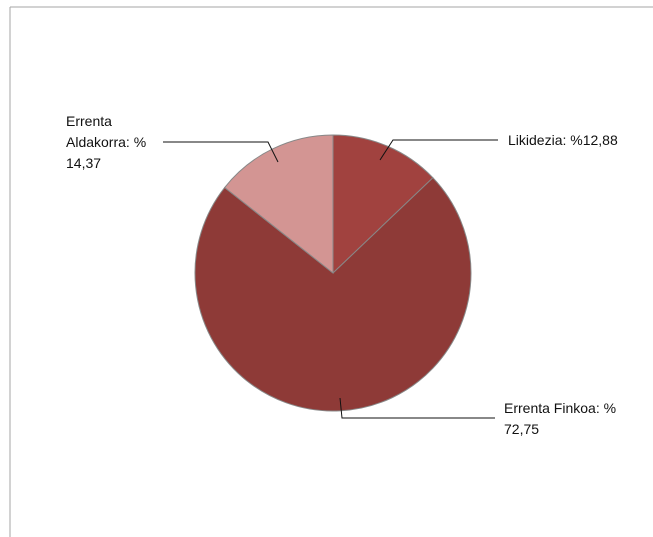 Image resolution: width=653 pixels, height=537 pixels. I want to click on data-label-line: Likidezia: %12,88, so click(563, 140).